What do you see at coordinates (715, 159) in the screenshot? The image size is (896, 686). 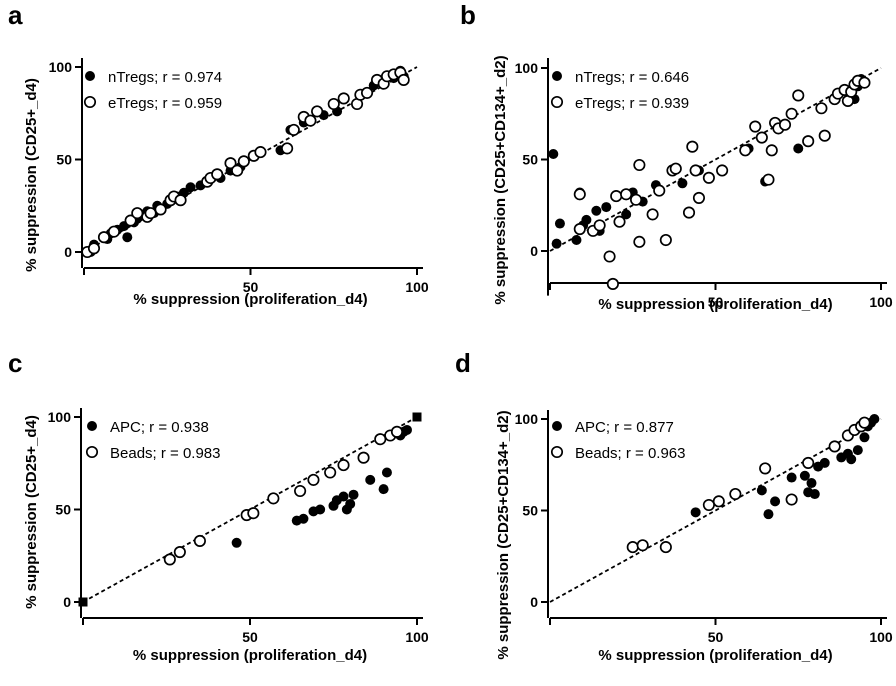 I see `identity-line` at bounding box center [715, 159].